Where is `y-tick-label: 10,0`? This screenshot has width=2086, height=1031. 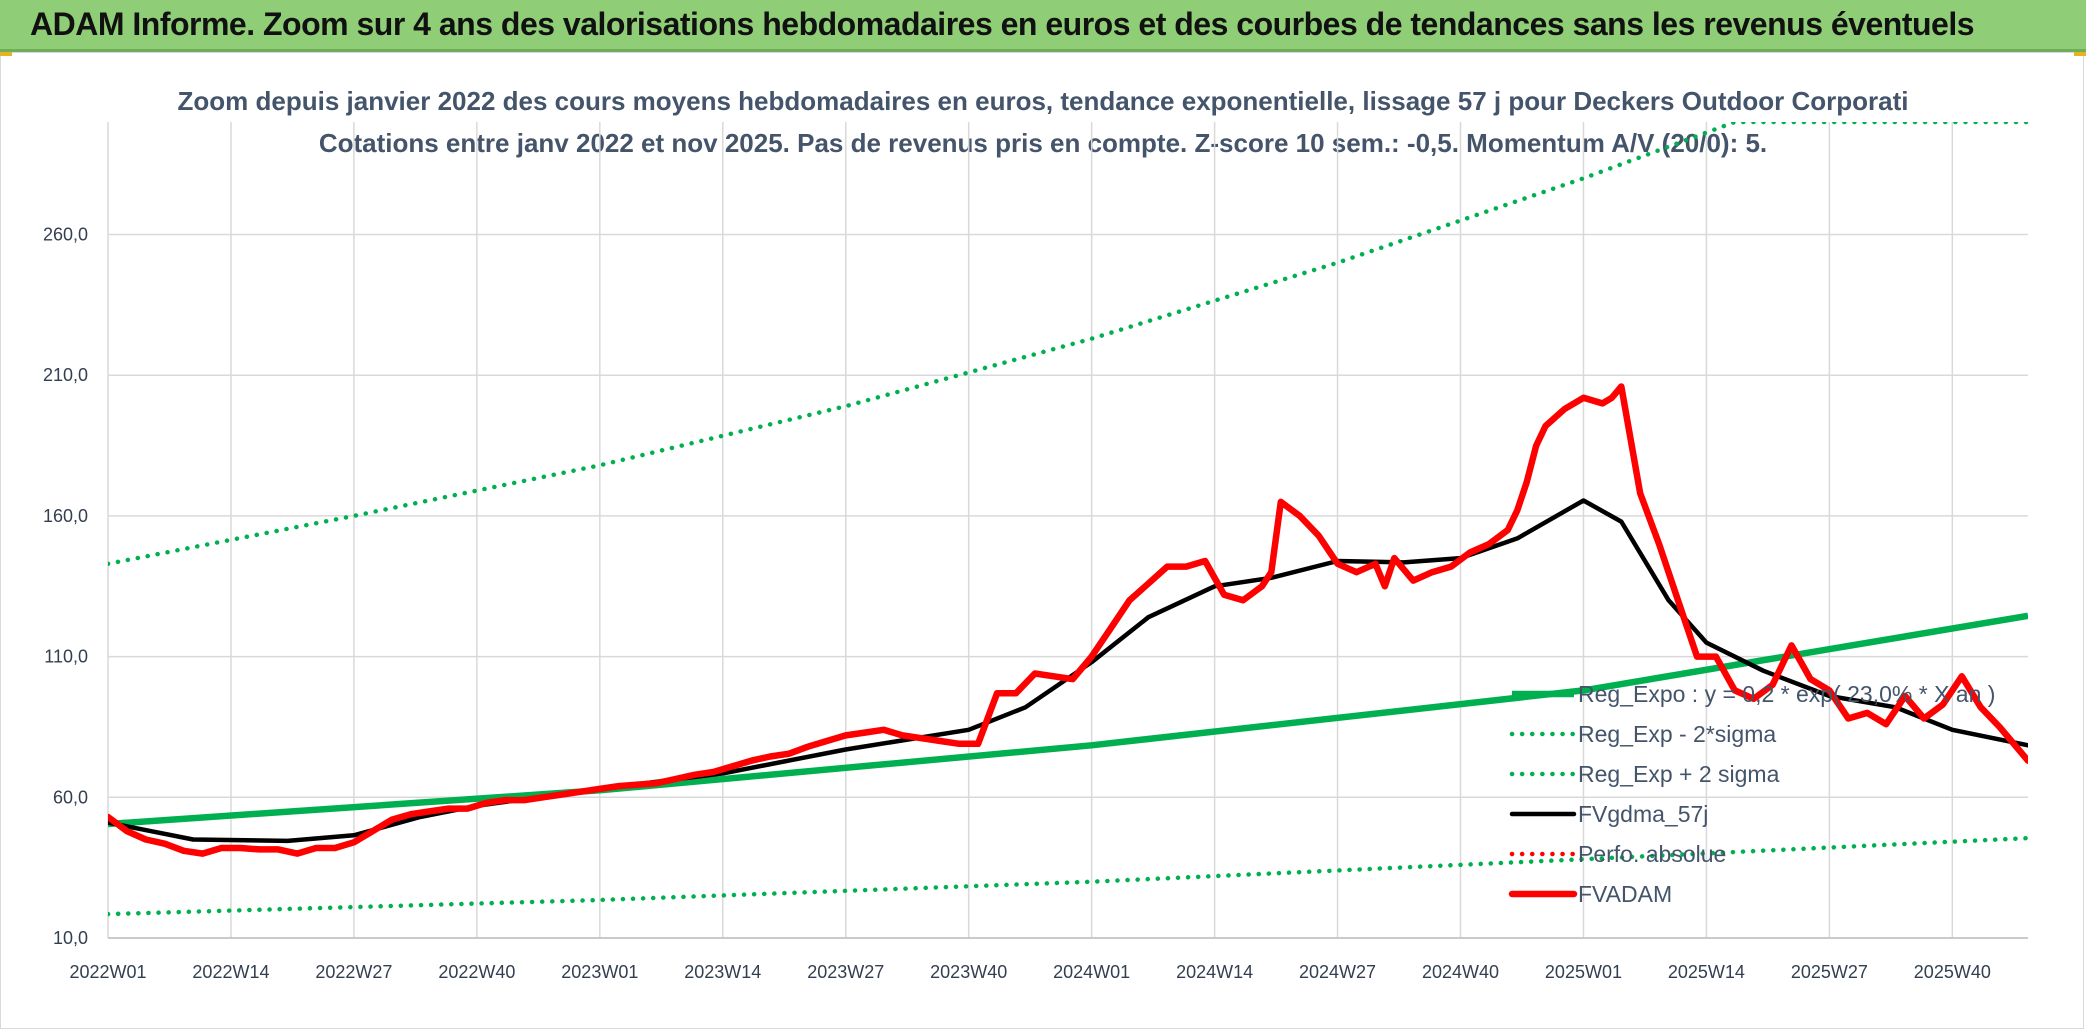 y-tick-label: 10,0 is located at coordinates (70, 938).